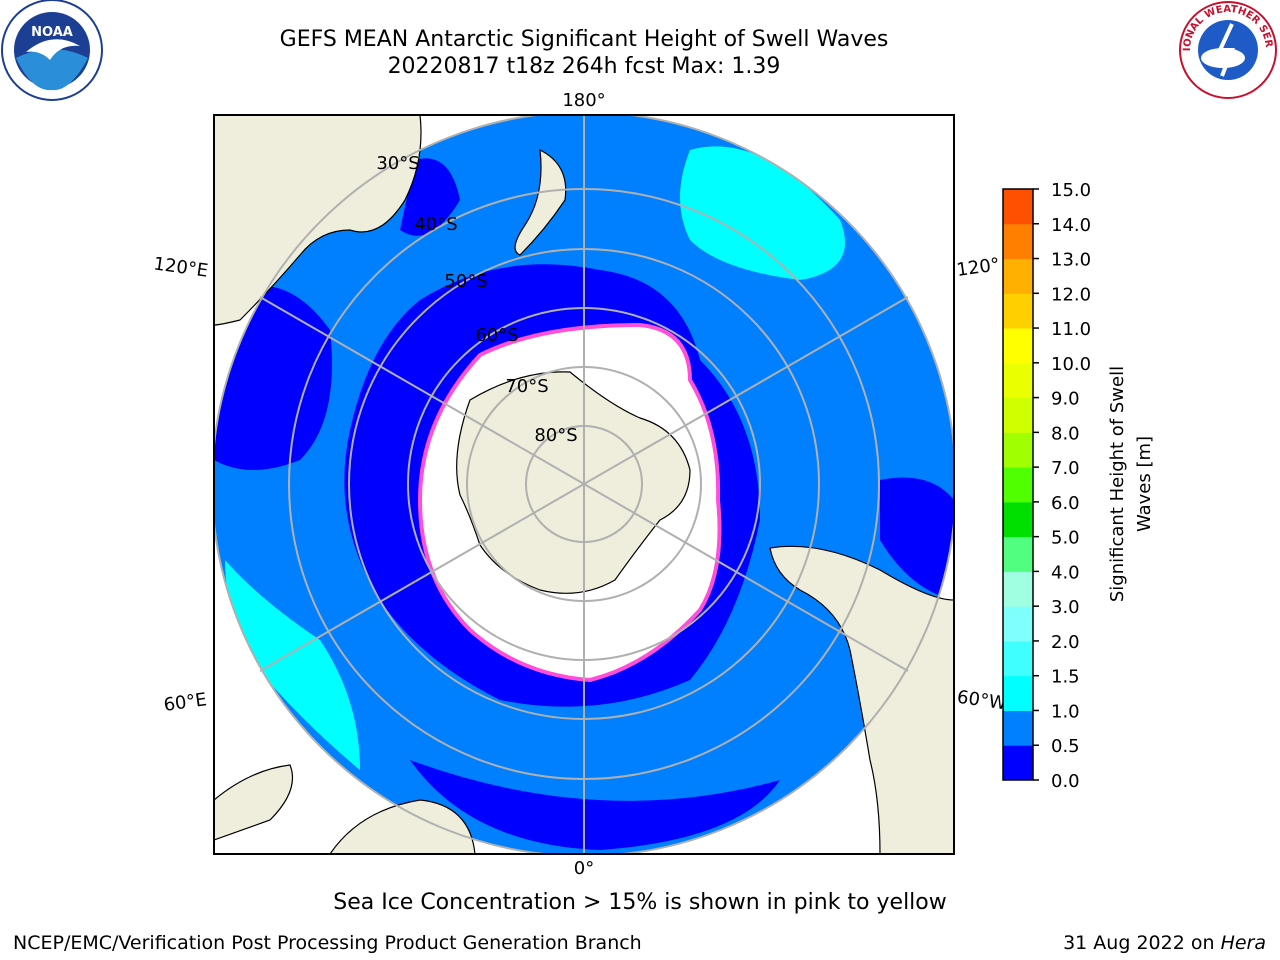  I want to click on south-america-landmass, so click(861, 699).